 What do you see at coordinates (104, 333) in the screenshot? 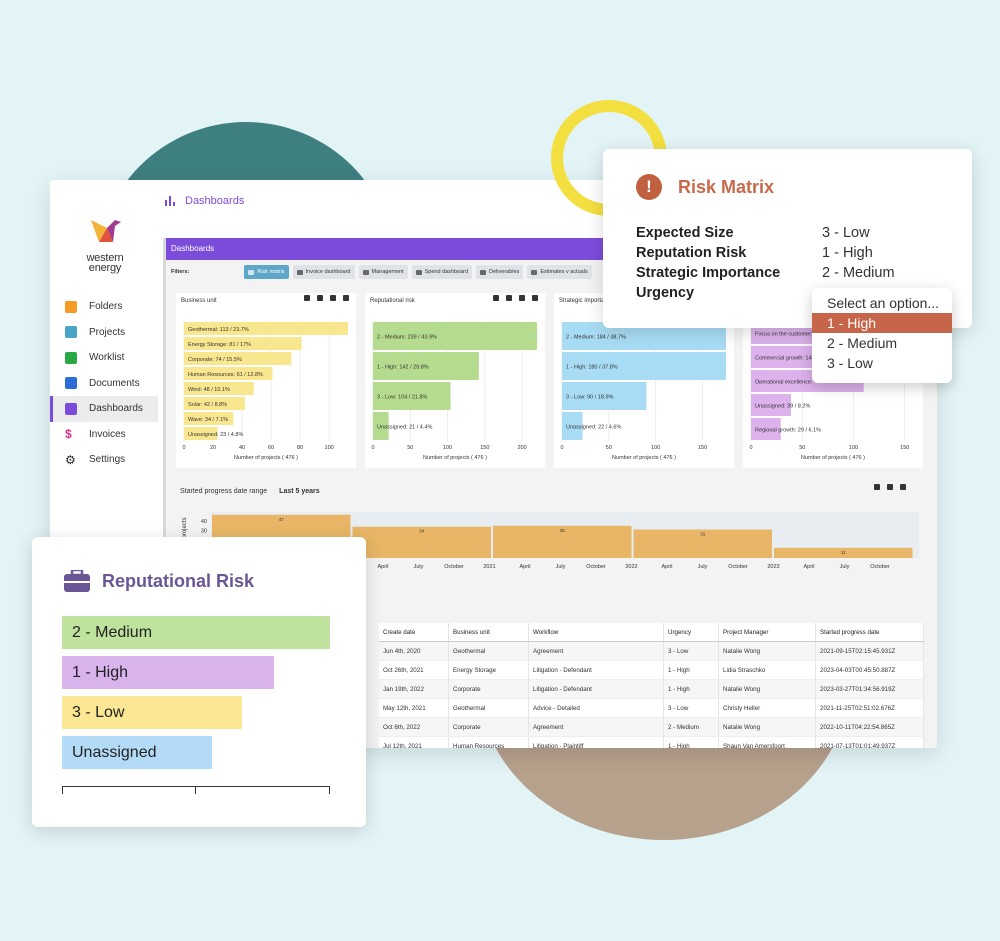
I see `sidebar-item-projects: Projects` at bounding box center [104, 333].